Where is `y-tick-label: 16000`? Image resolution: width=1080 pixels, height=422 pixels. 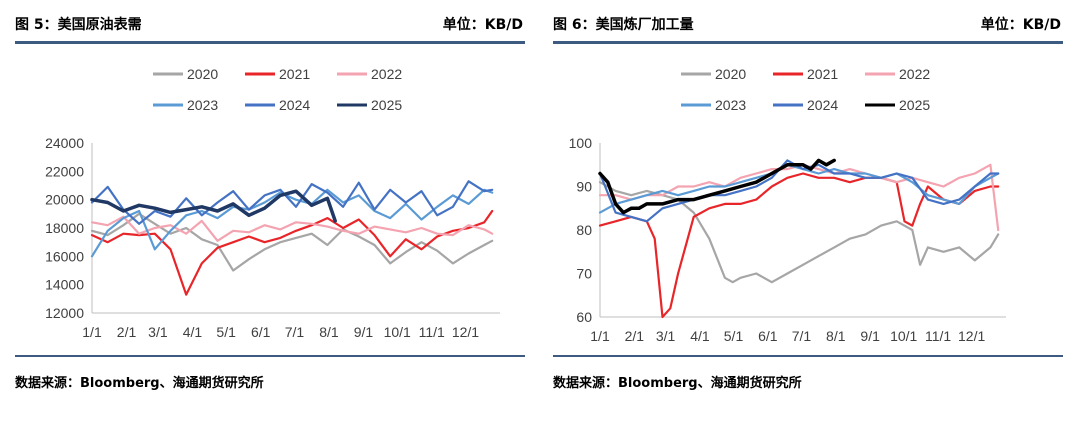
y-tick-label: 16000 is located at coordinates (64, 256).